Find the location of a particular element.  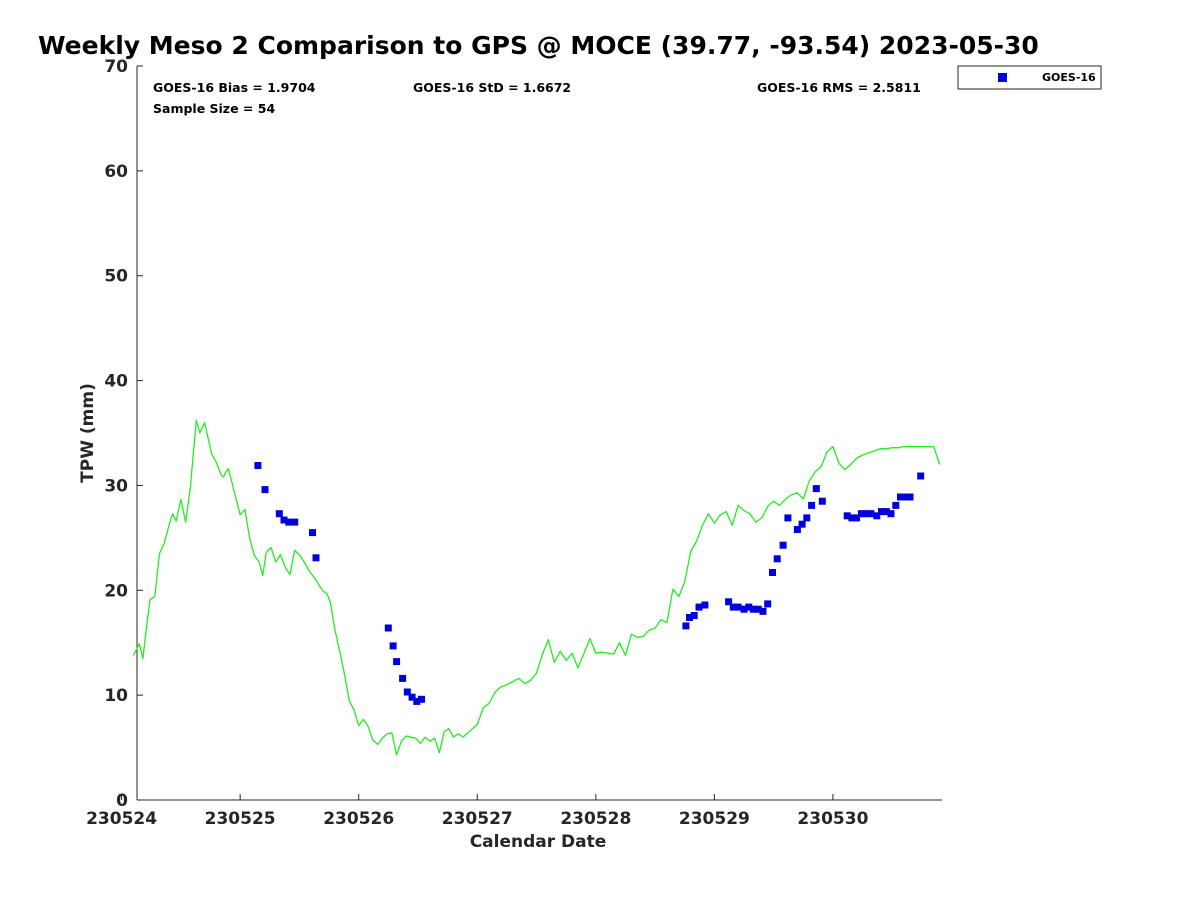

y-tick-label: 20 is located at coordinates (116, 591).